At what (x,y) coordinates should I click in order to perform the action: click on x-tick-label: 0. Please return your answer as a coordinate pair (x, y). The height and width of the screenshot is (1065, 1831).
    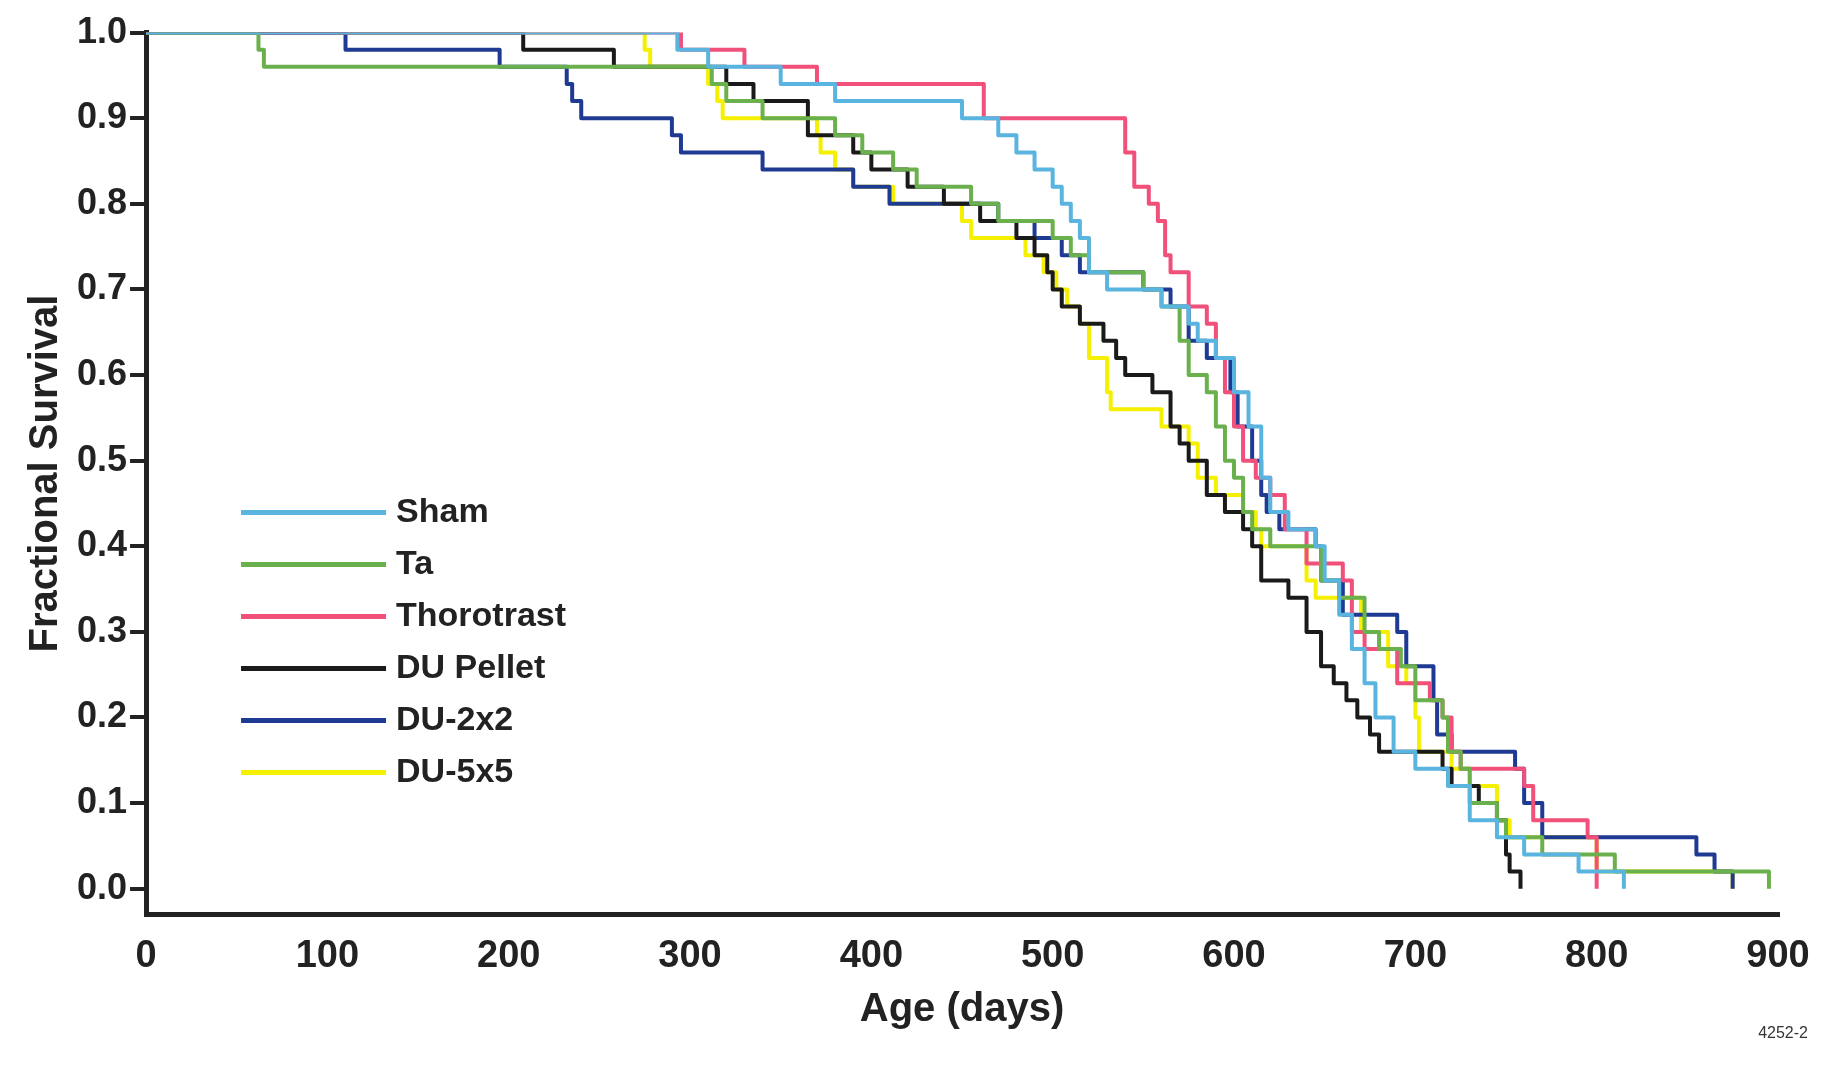
    Looking at the image, I should click on (146, 953).